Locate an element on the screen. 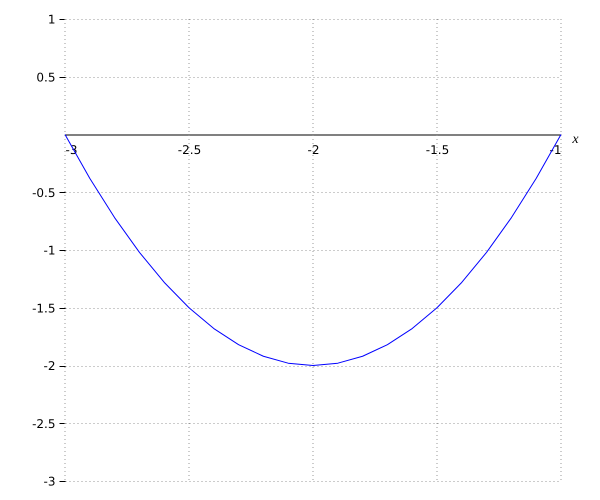 The height and width of the screenshot is (500, 600). x-tick-label: -2 is located at coordinates (314, 150).